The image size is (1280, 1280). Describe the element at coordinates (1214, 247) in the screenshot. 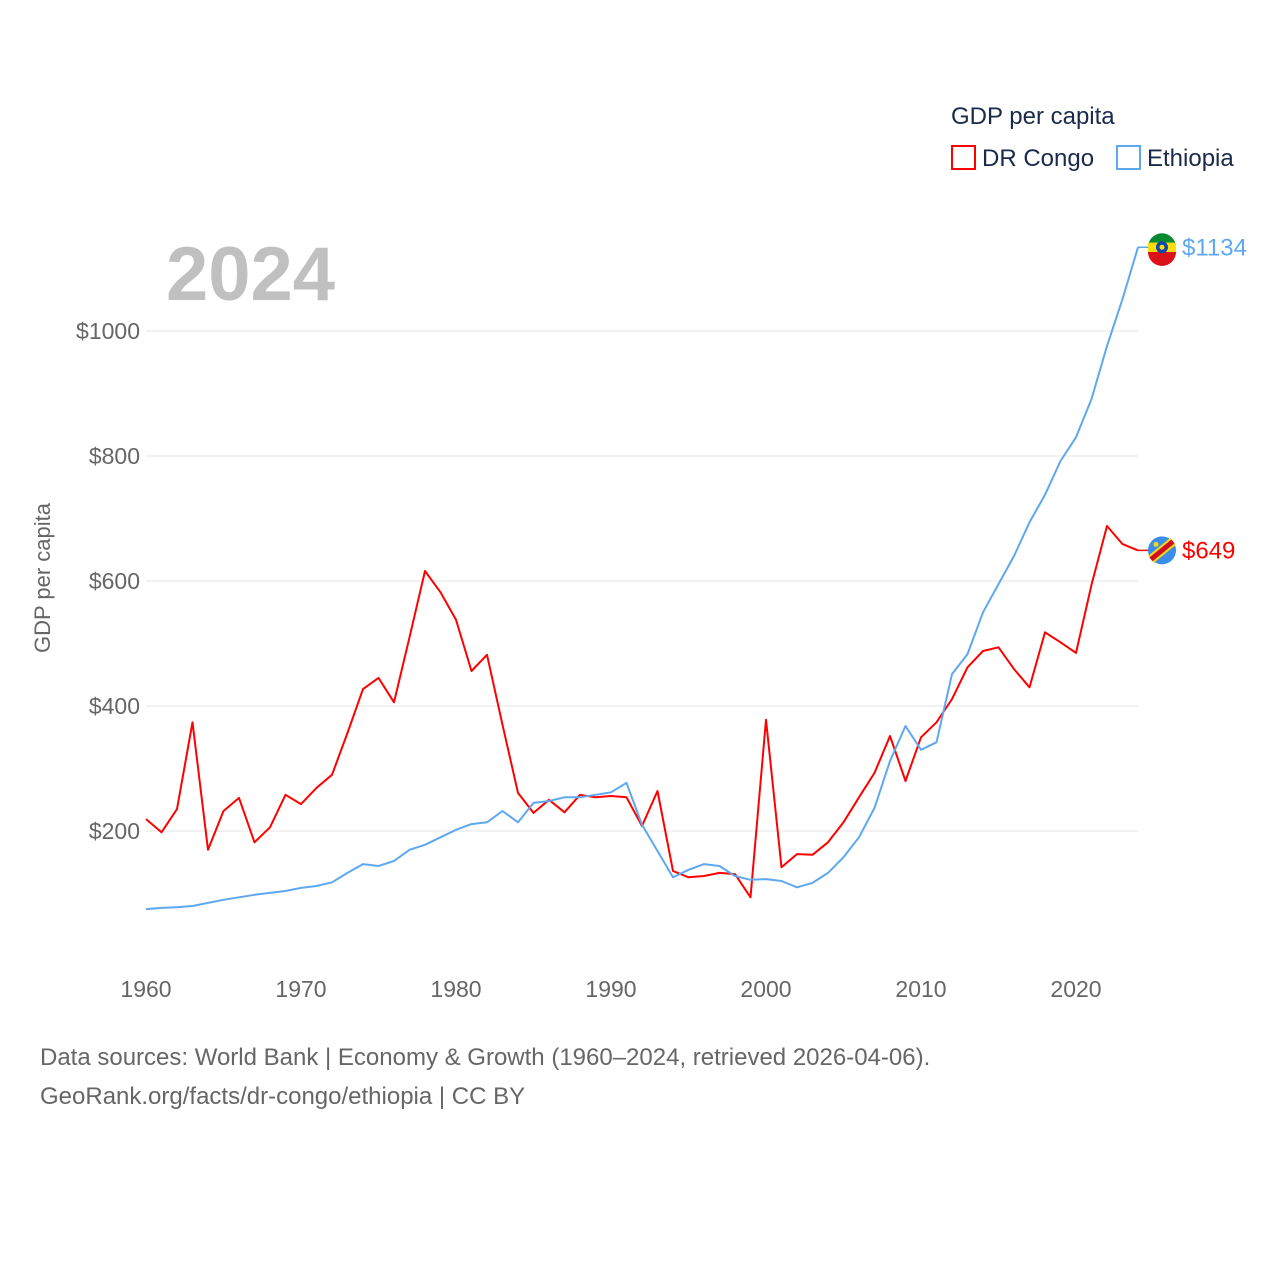

I see `end-value-label-ethiopia: $1134` at that location.